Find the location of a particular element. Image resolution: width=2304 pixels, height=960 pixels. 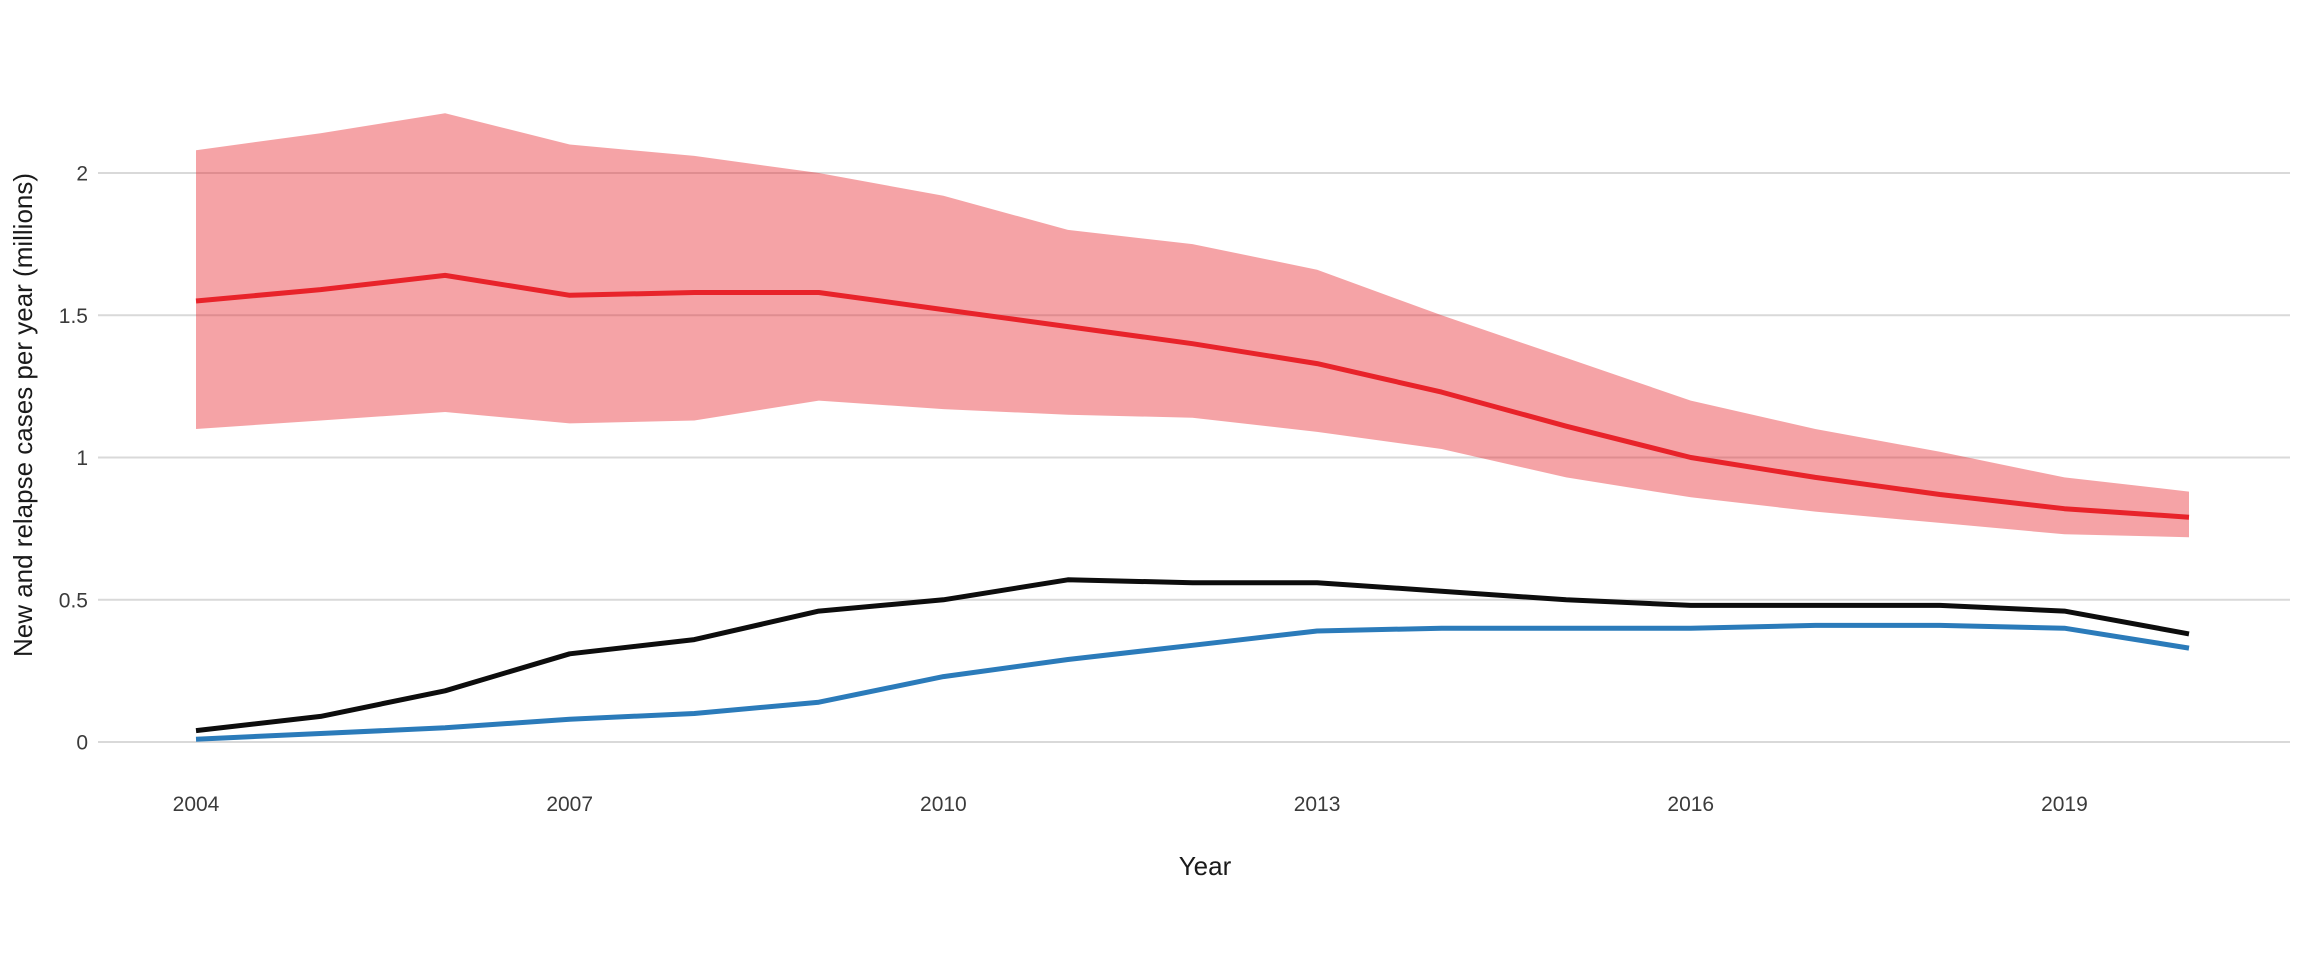

y-tick-label: 1.5 is located at coordinates (73, 316).